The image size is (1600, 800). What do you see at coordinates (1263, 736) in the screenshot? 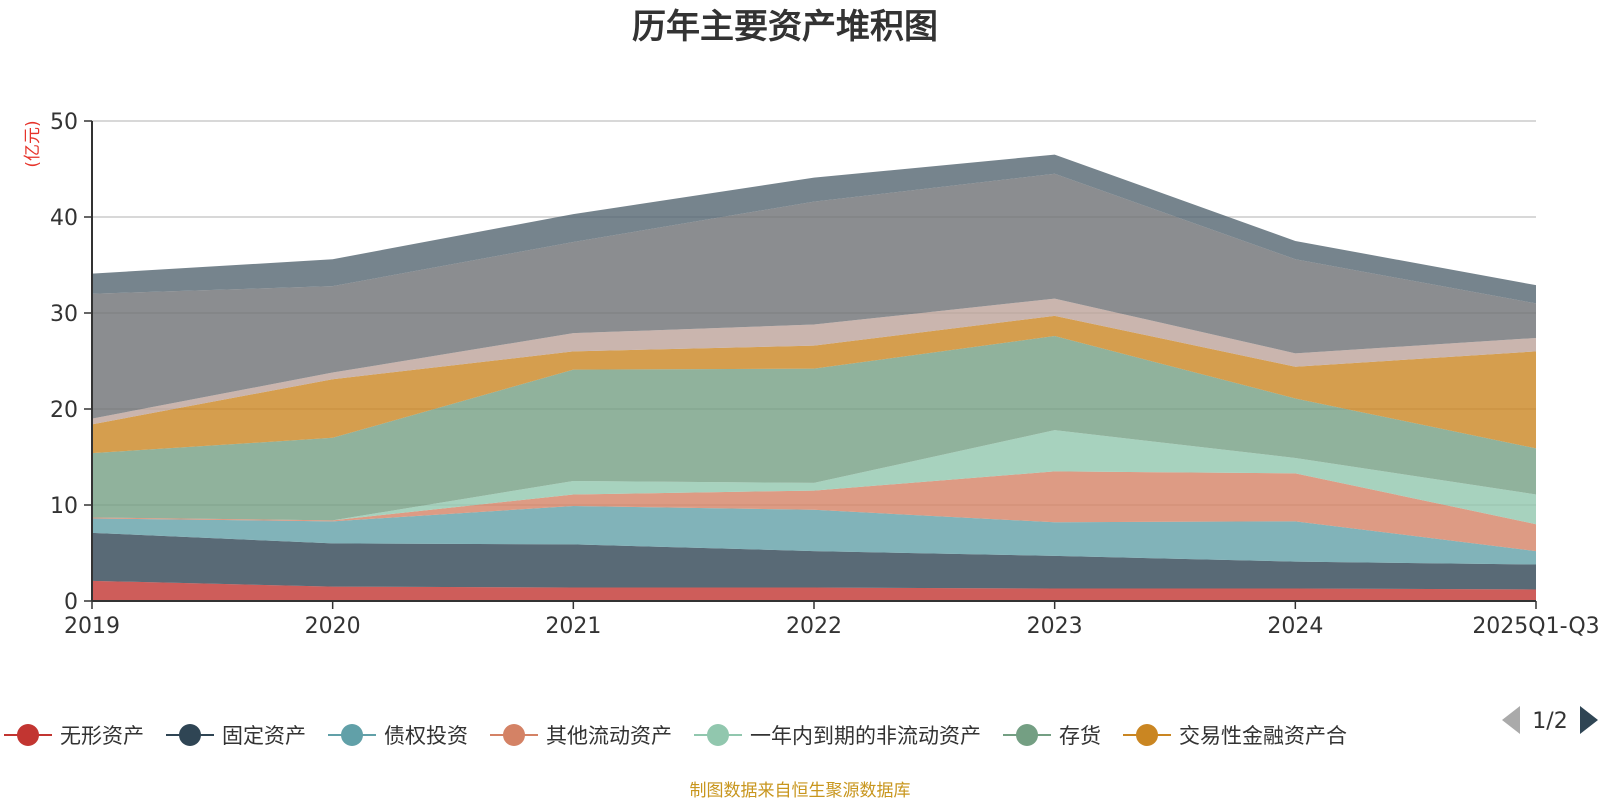
I see `legend-label: 交易性金融资产合` at bounding box center [1263, 736].